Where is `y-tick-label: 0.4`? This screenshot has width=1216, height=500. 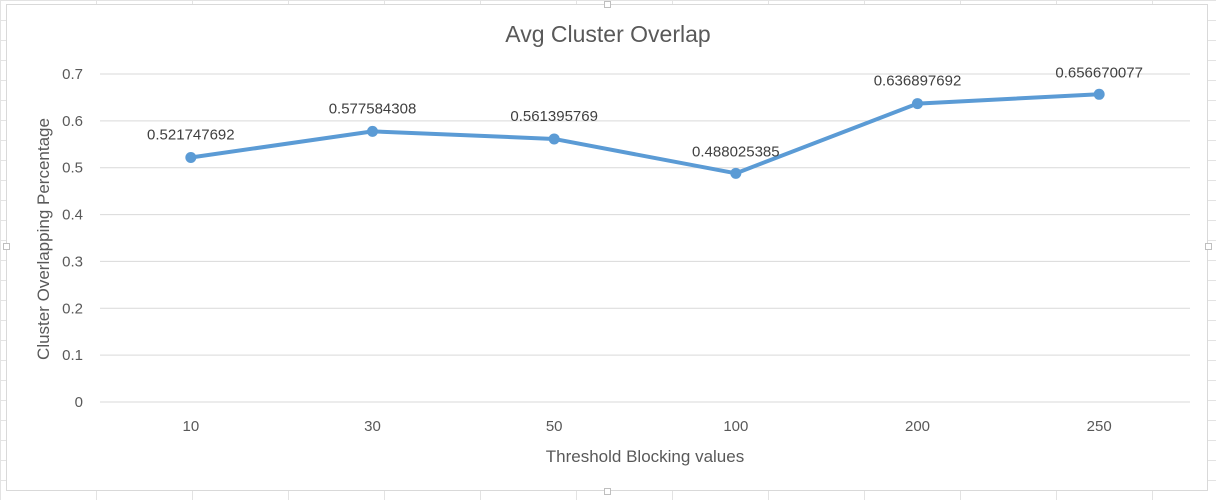
y-tick-label: 0.4 is located at coordinates (72, 215).